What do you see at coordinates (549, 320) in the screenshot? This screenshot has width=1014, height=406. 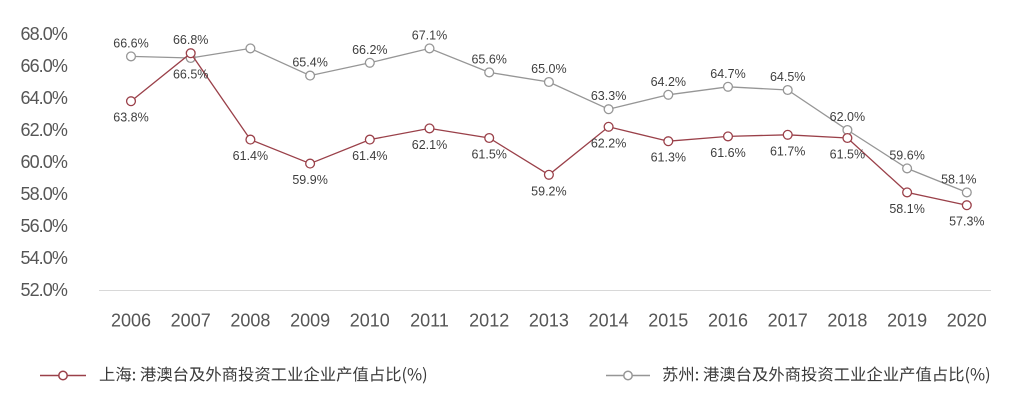 I see `svg-text: 2013` at bounding box center [549, 320].